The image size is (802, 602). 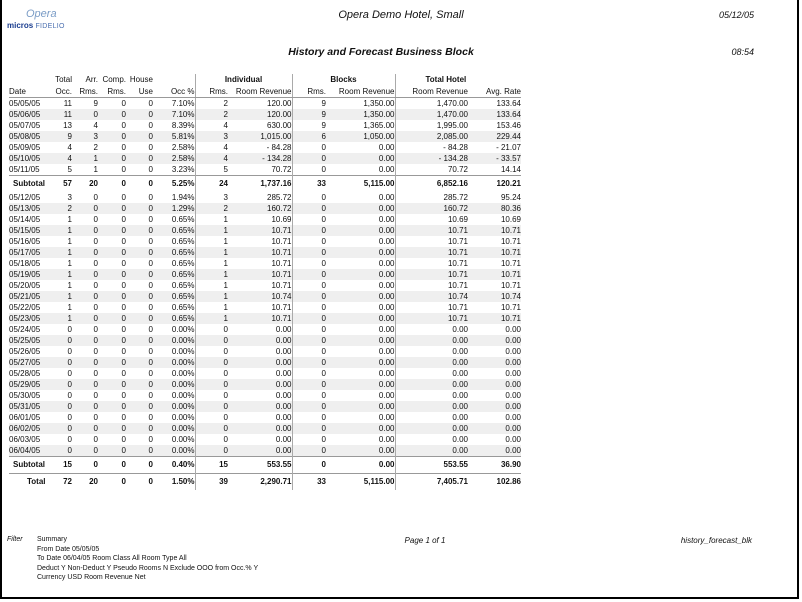 I want to click on cell-total-occ: 5, so click(x=69, y=169).